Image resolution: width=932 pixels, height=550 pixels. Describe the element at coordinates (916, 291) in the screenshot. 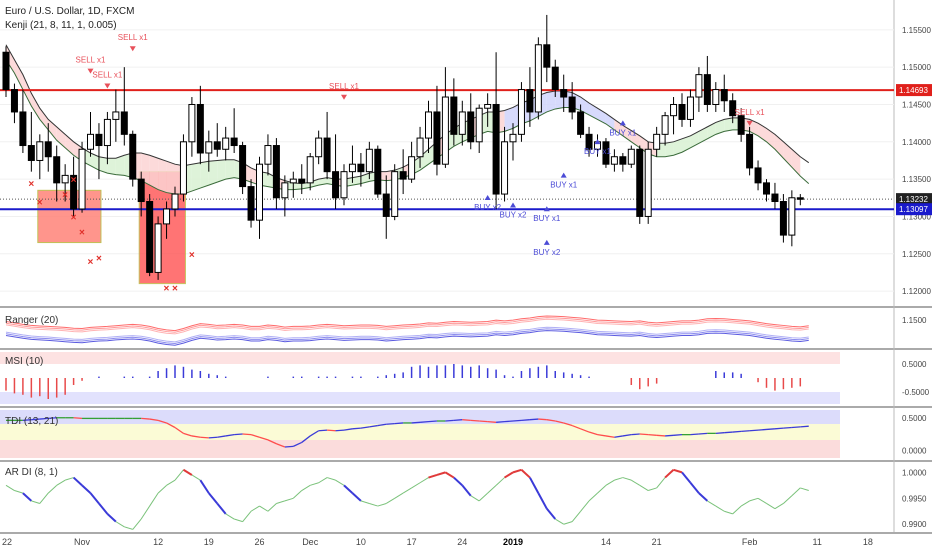

I see `y-tick-label: 1.12000` at that location.